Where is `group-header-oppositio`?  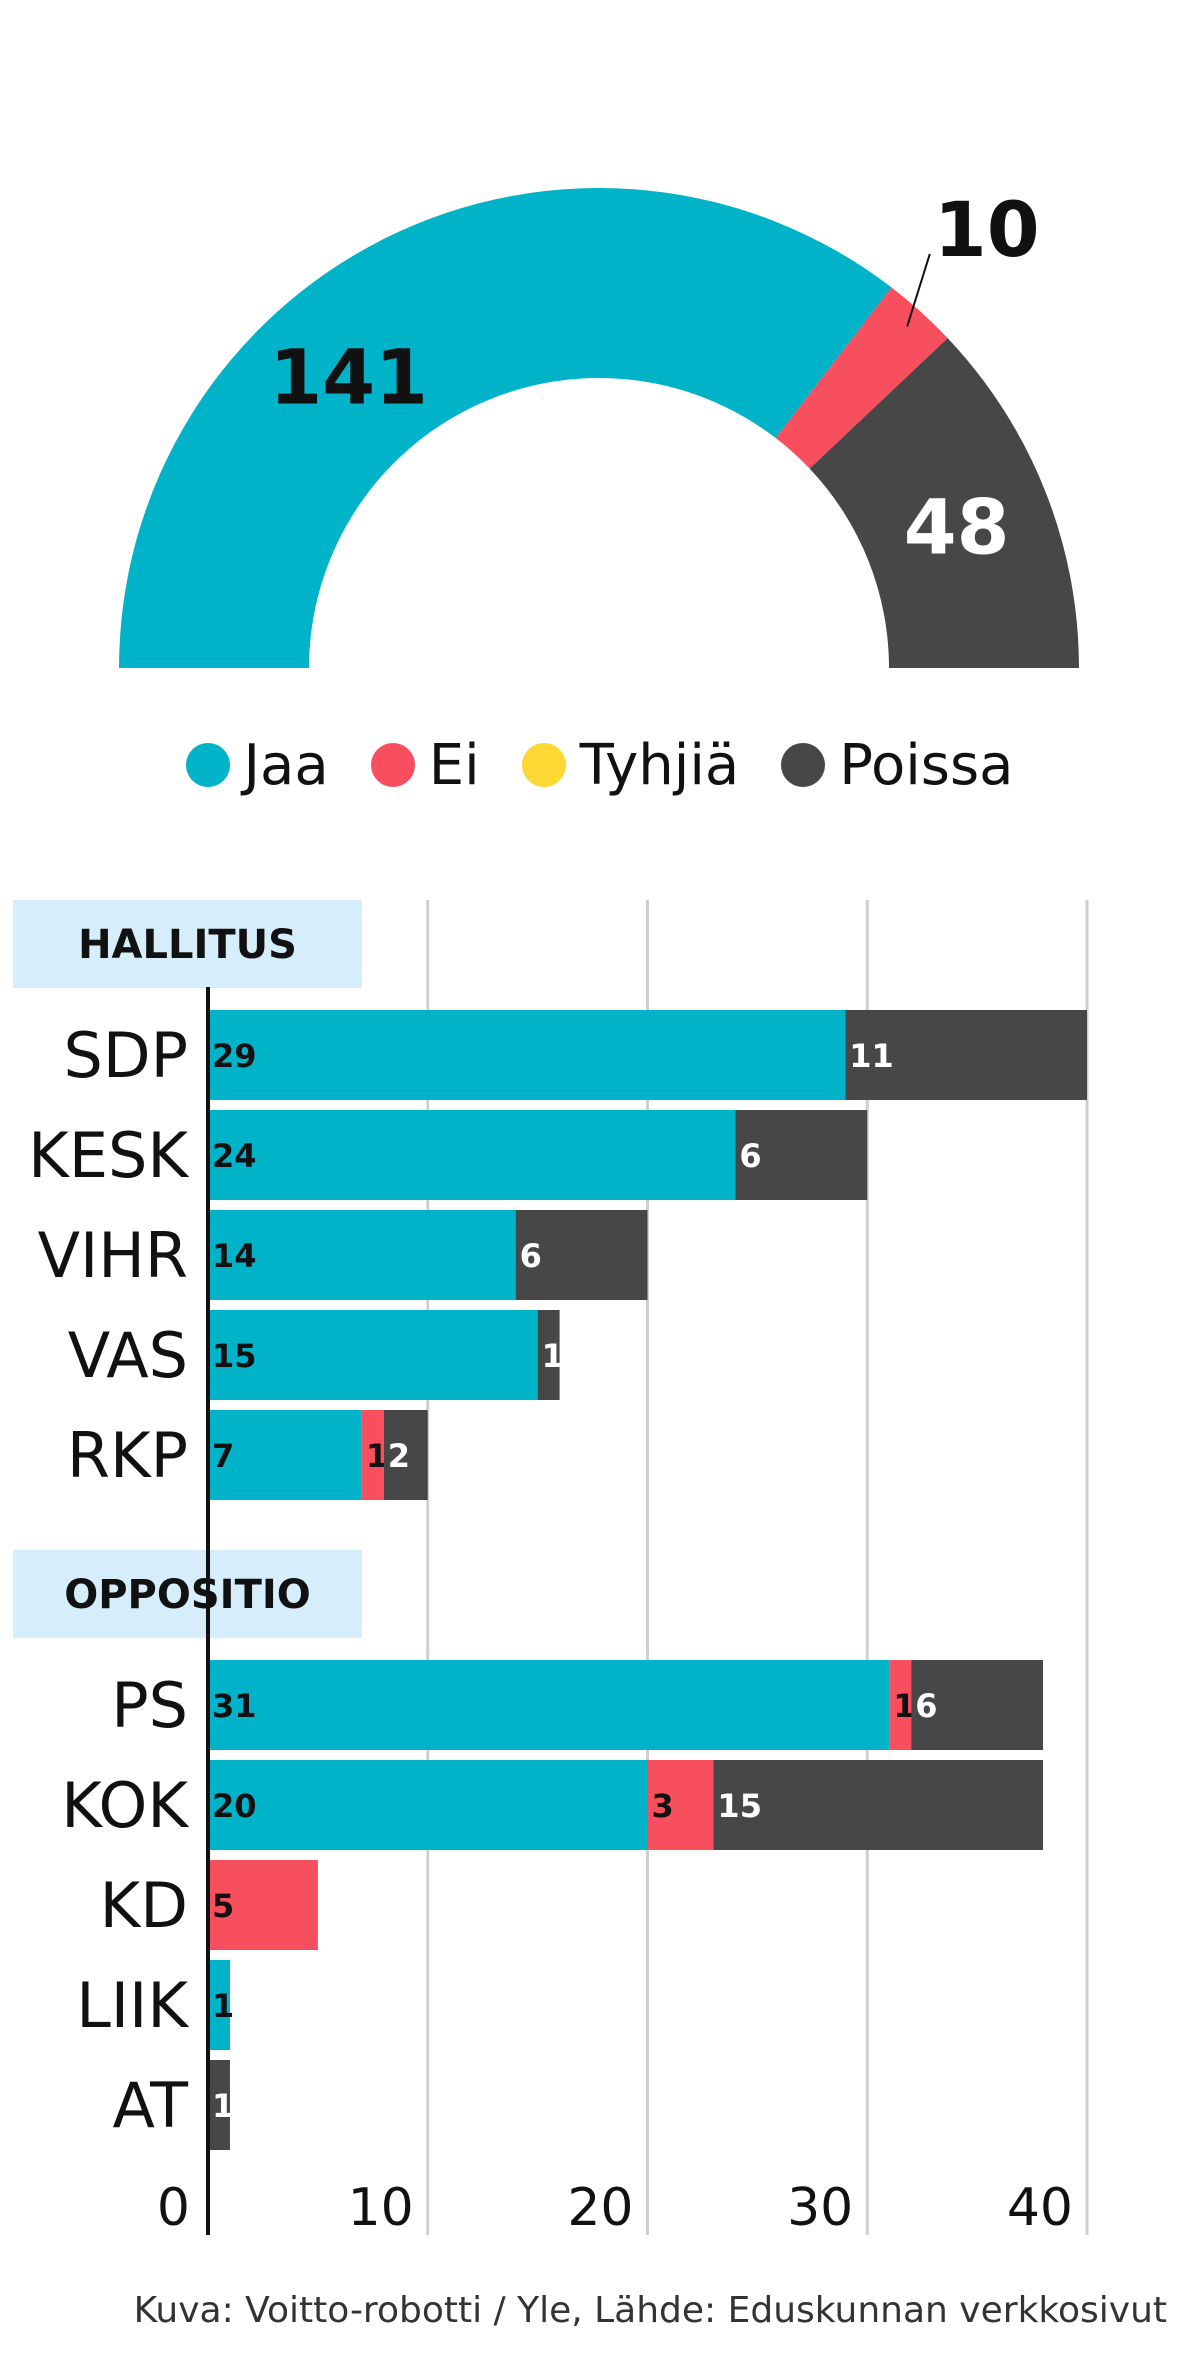
group-header-oppositio is located at coordinates (187, 1594).